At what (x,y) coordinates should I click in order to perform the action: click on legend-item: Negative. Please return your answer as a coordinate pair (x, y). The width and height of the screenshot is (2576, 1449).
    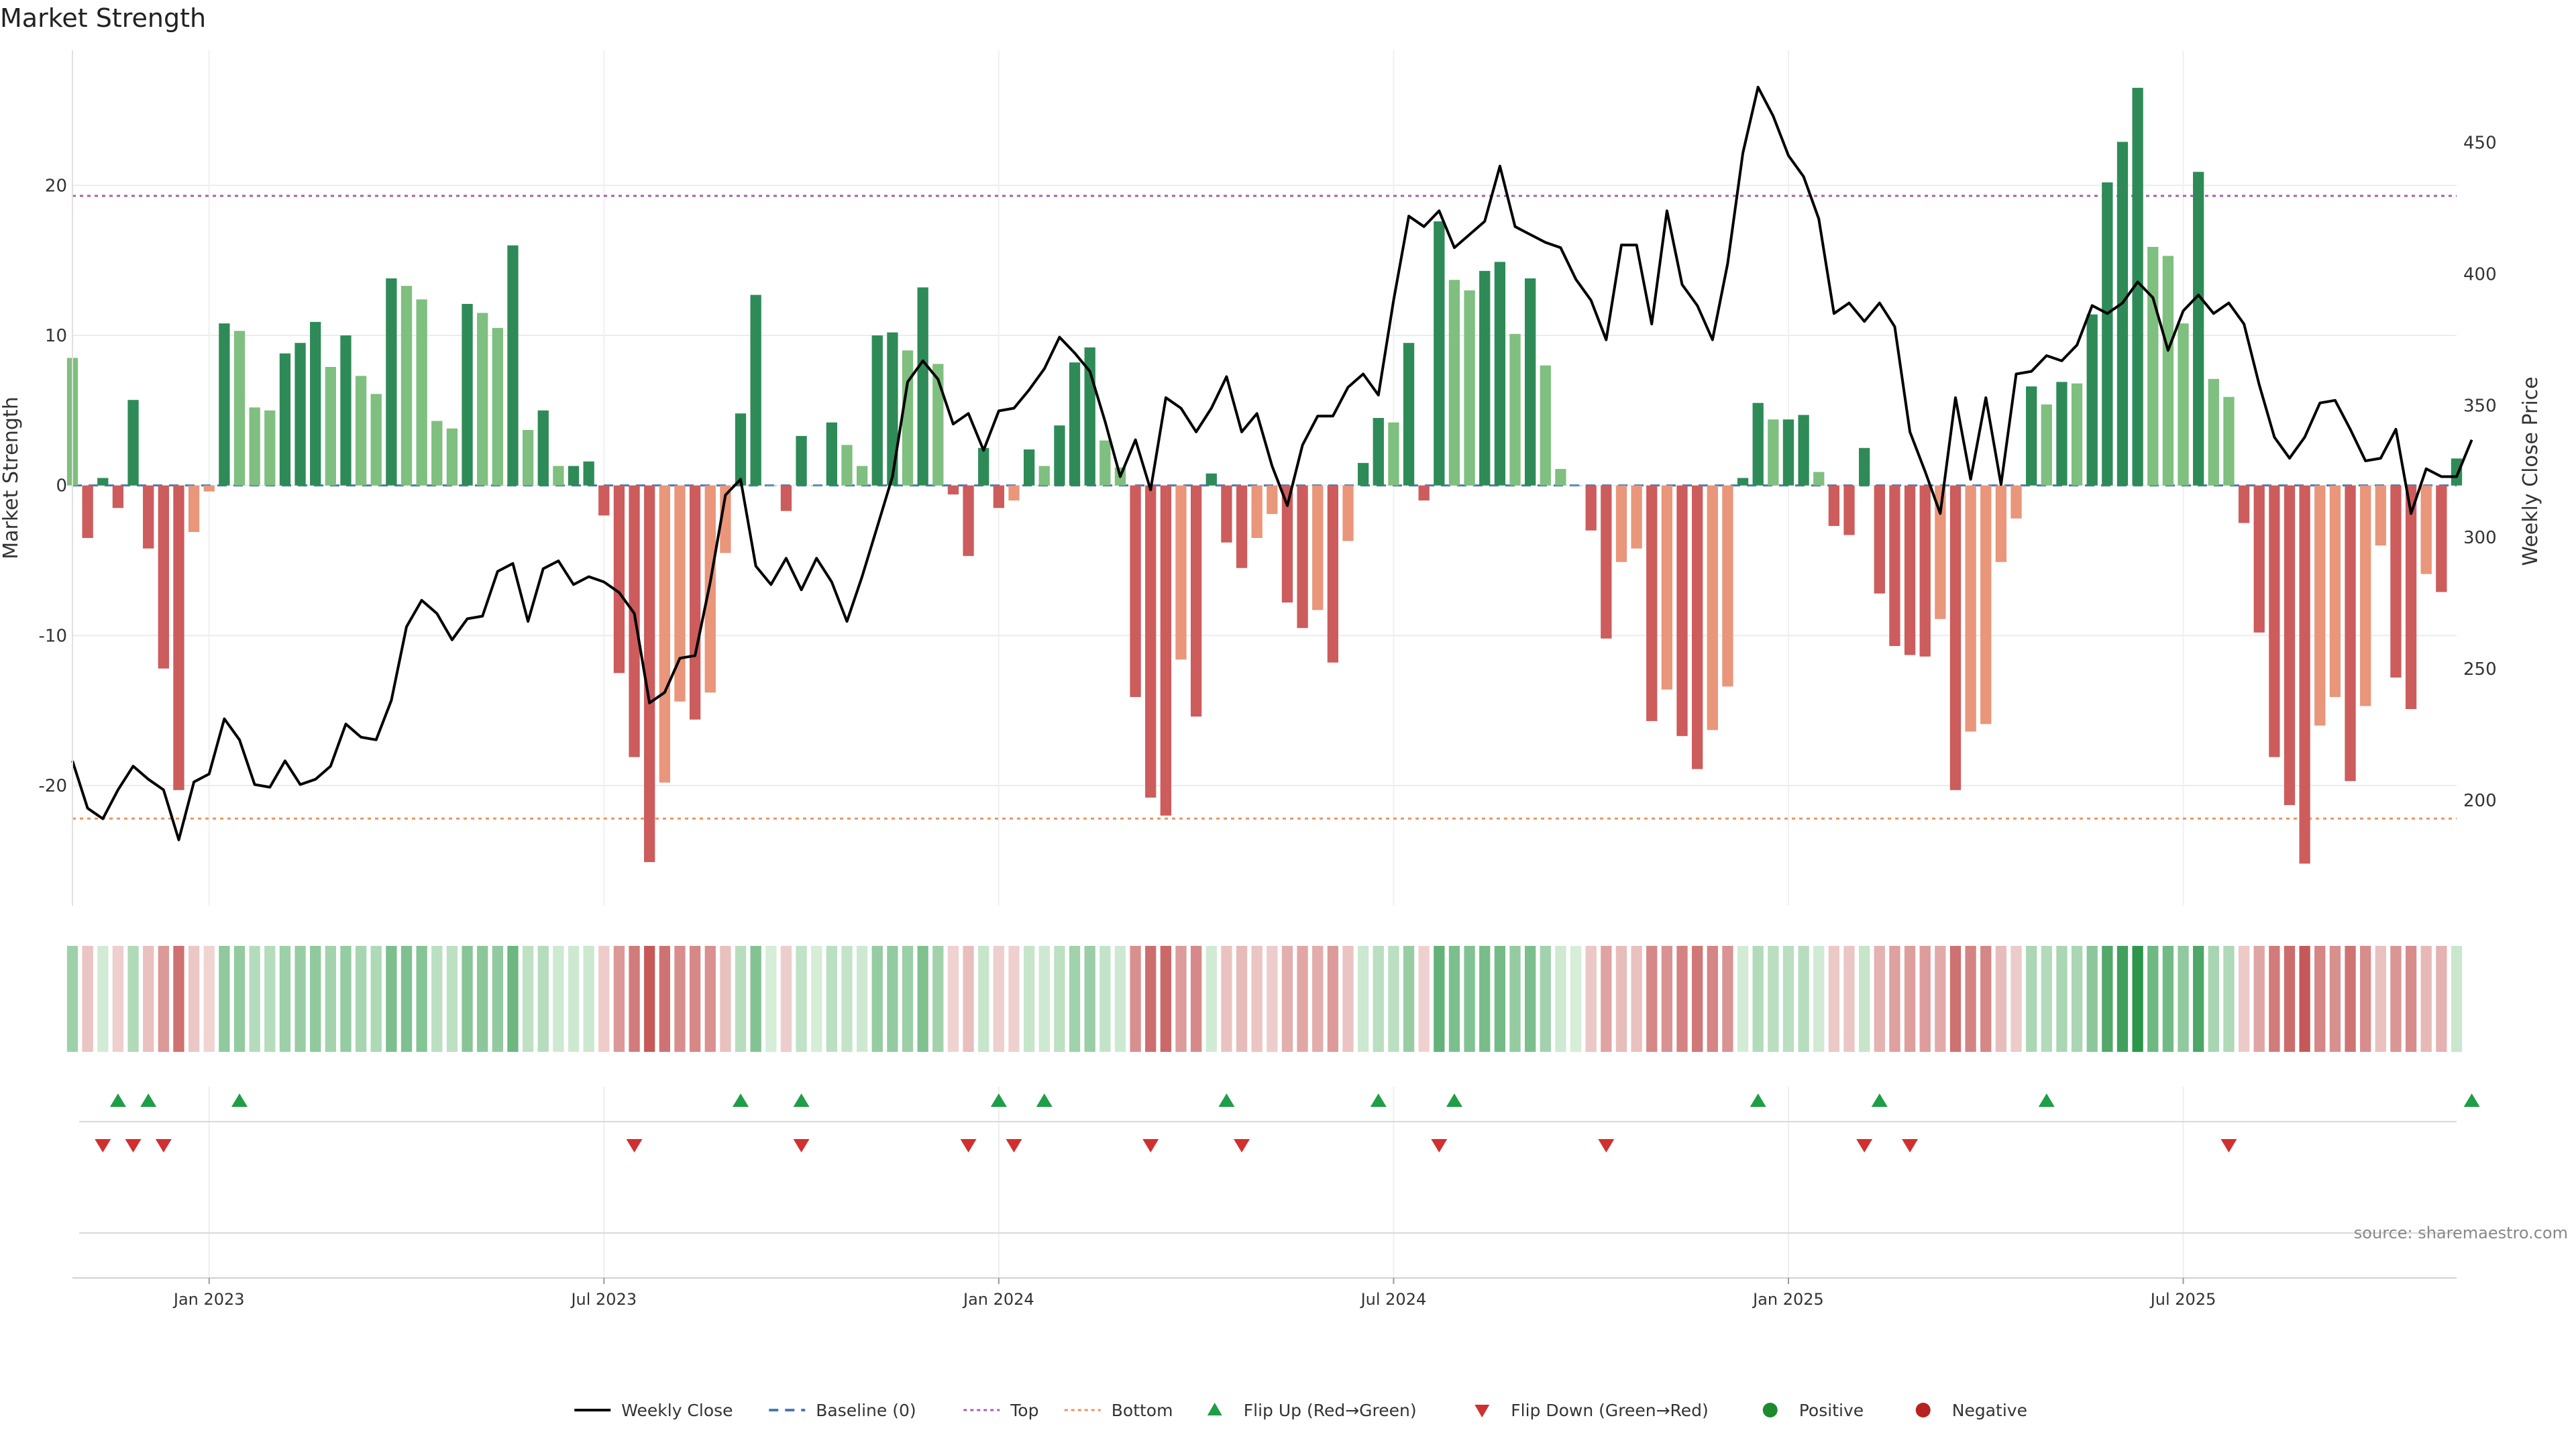
    Looking at the image, I should click on (1971, 1410).